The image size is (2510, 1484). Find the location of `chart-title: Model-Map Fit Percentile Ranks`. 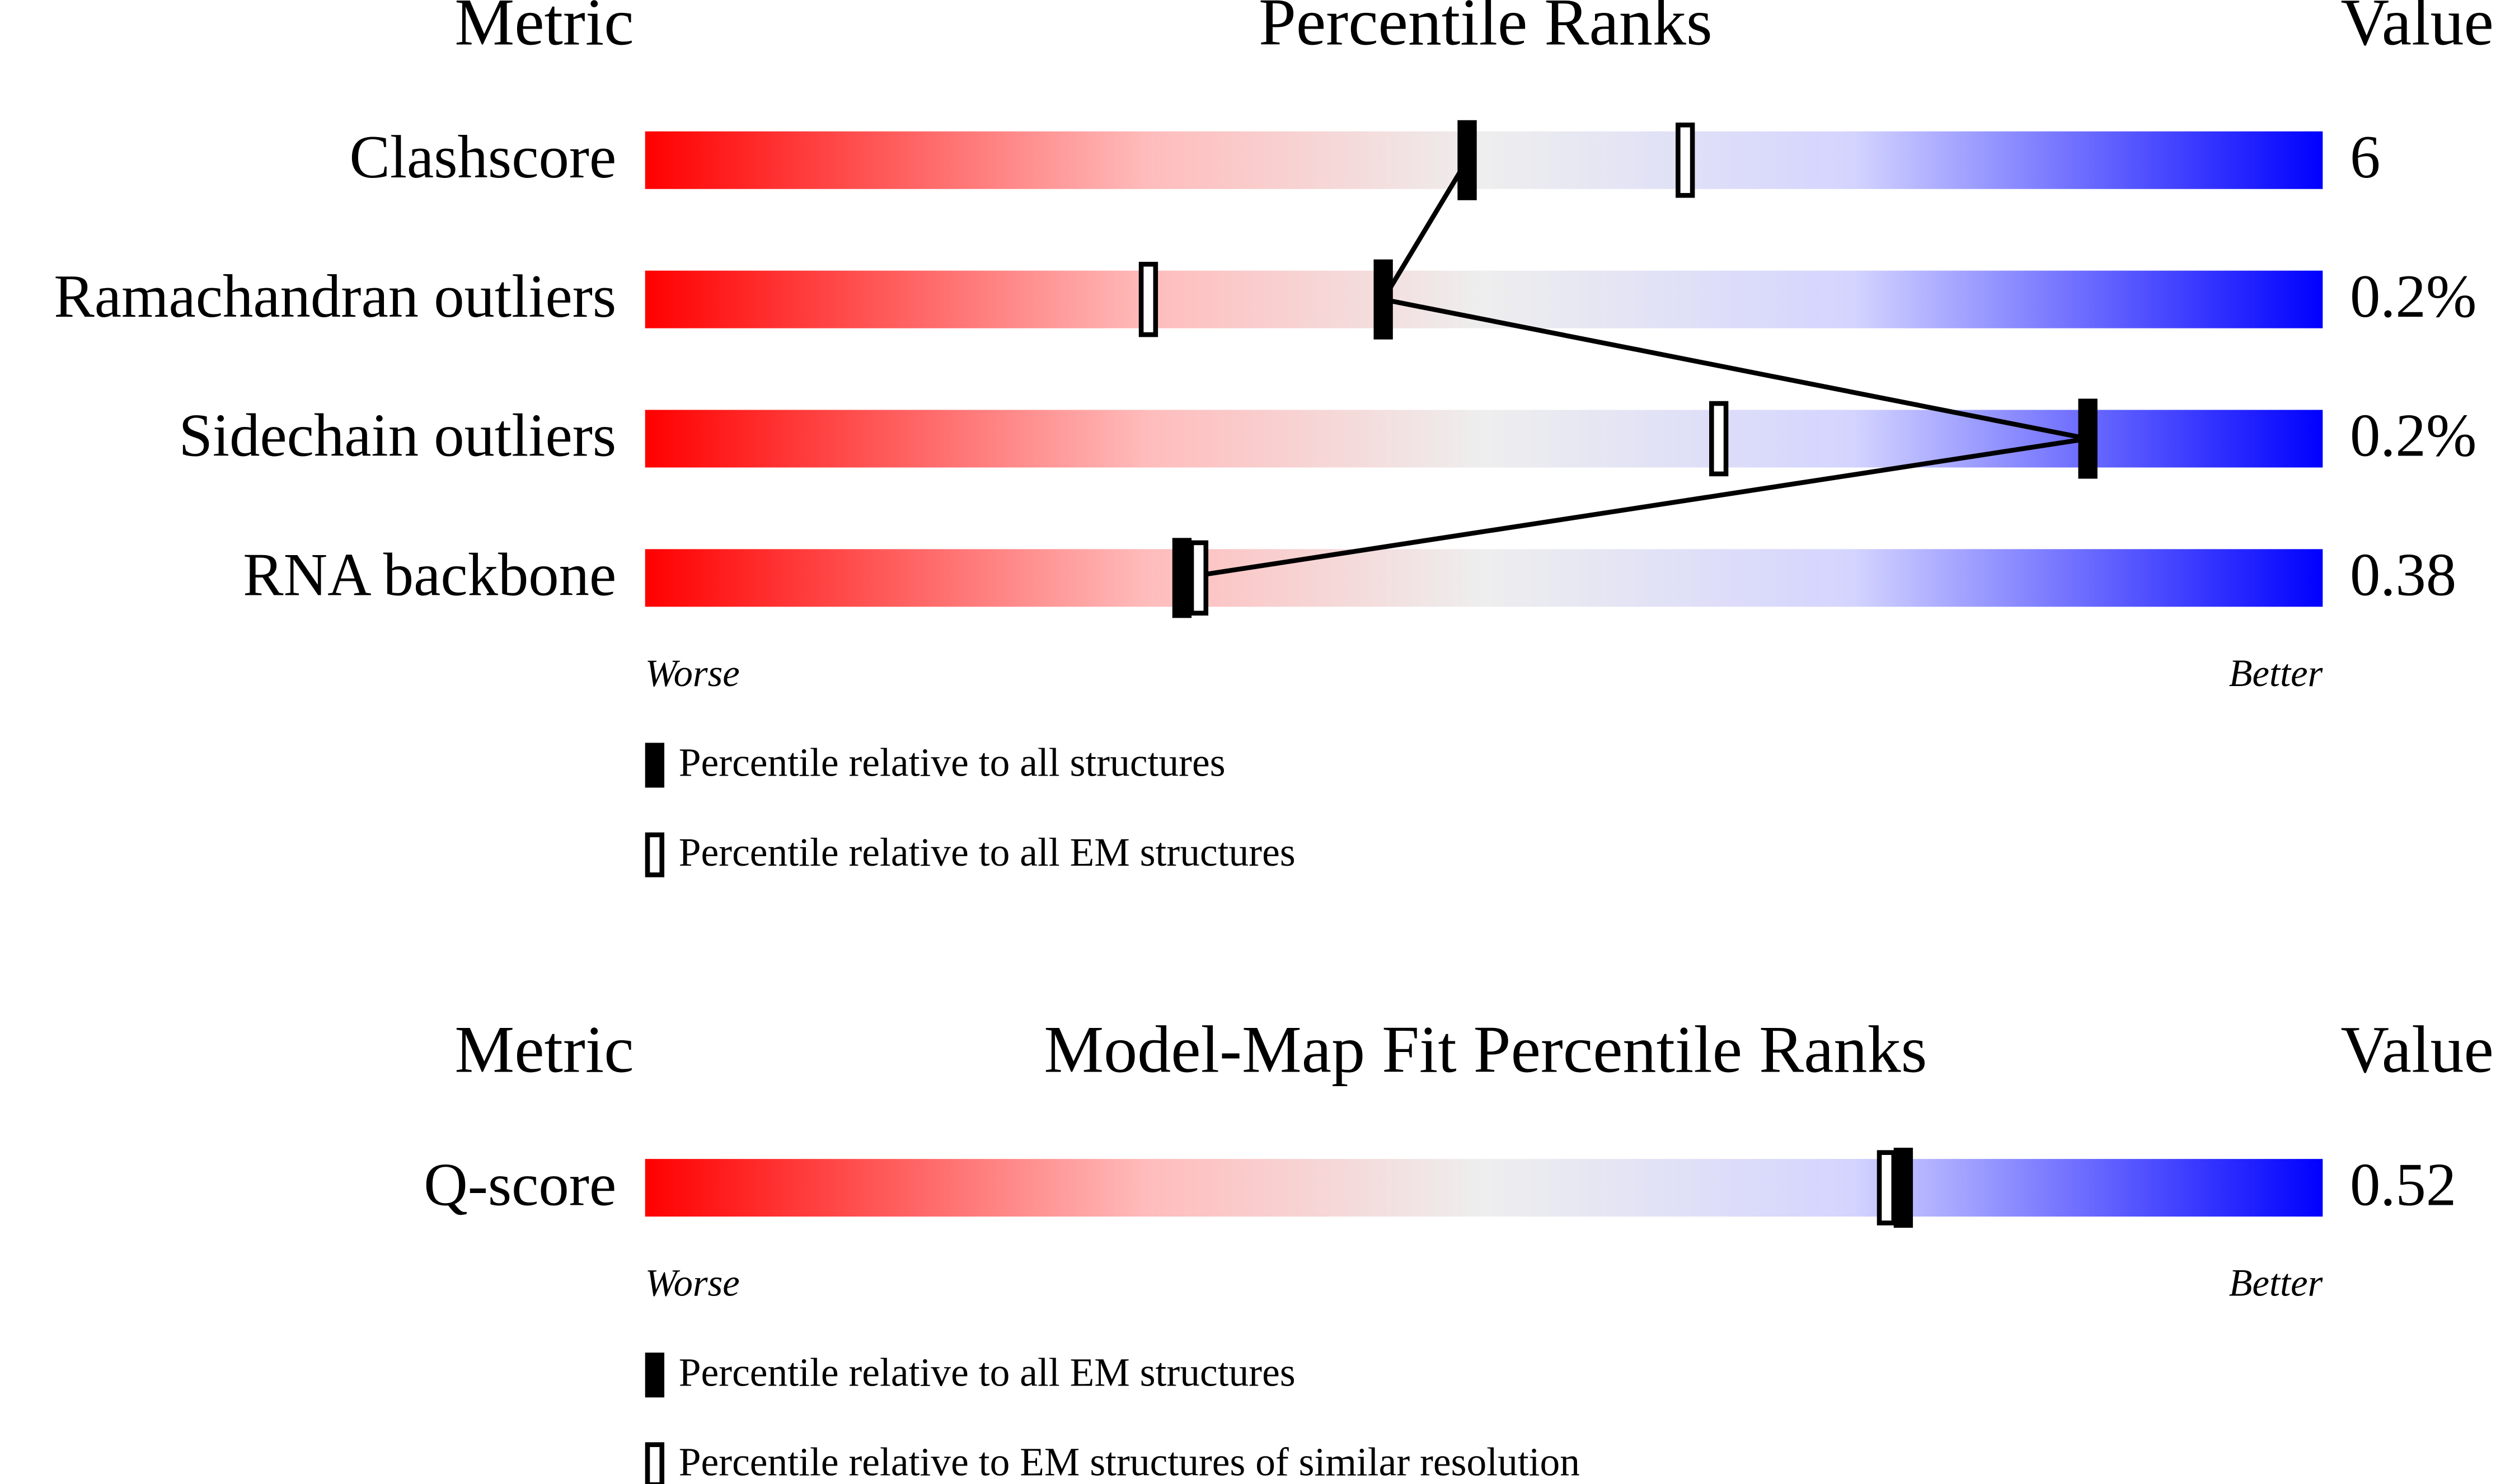

chart-title: Model-Map Fit Percentile Ranks is located at coordinates (1485, 1049).